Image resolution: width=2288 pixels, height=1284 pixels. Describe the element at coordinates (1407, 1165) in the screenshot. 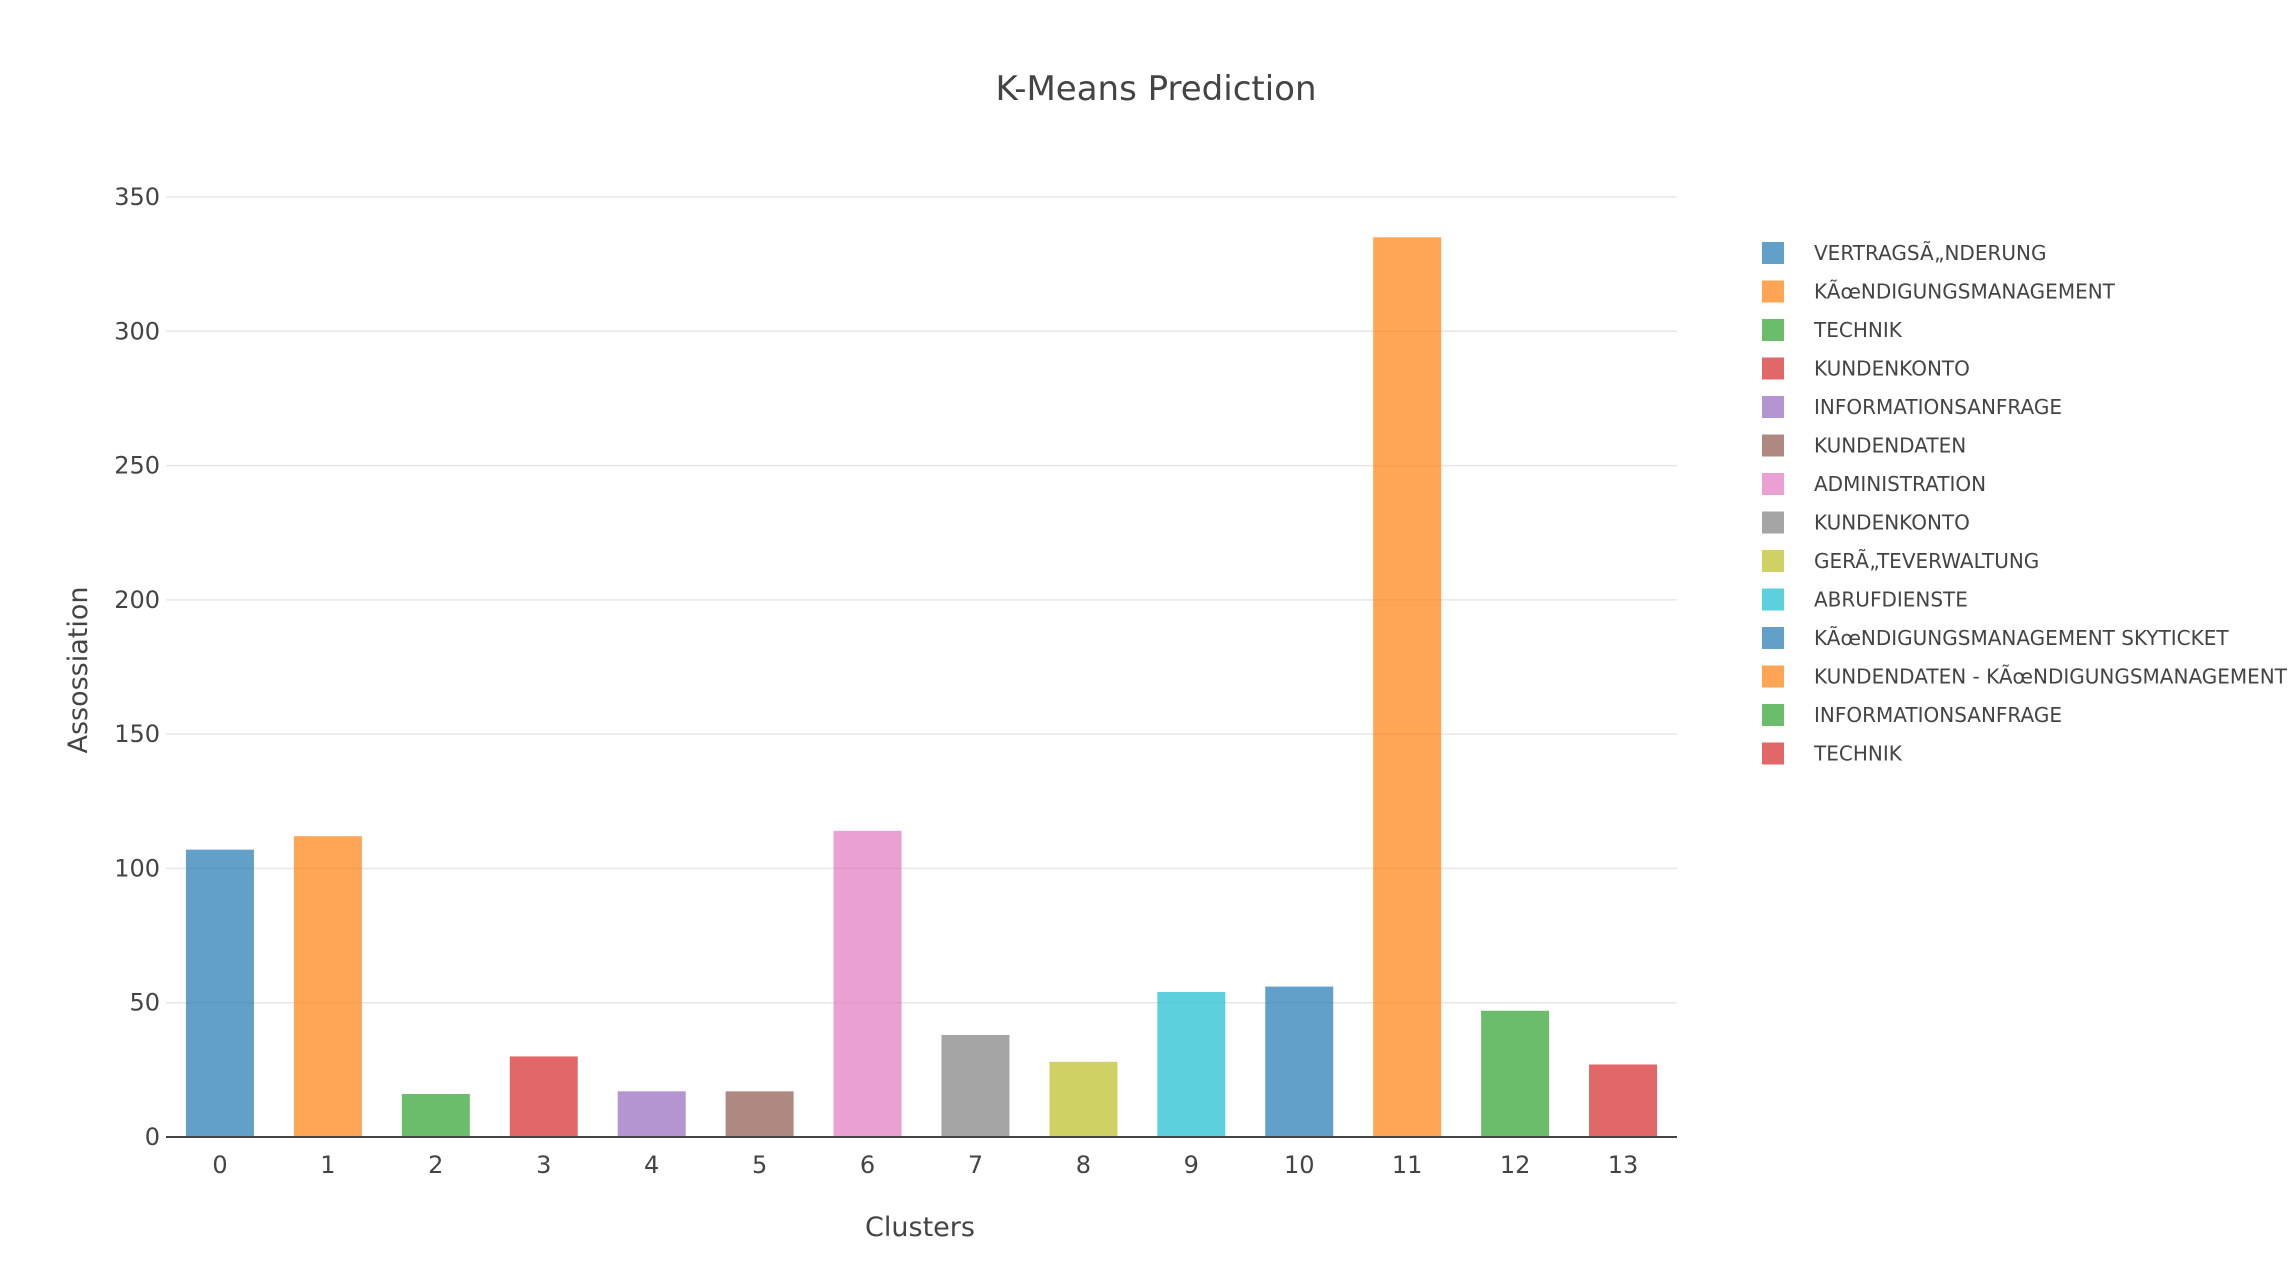

I see `x-tick-label: 11` at that location.